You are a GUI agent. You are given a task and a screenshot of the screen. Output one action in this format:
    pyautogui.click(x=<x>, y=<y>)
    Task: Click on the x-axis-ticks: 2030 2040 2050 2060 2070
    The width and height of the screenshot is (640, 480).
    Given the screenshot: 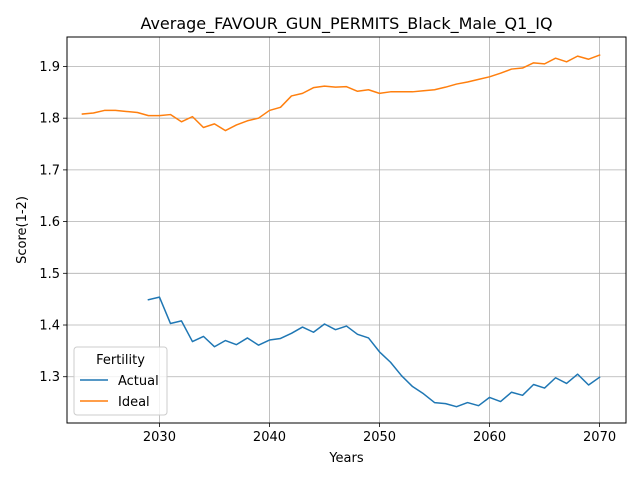 What is the action you would take?
    pyautogui.click(x=379, y=434)
    